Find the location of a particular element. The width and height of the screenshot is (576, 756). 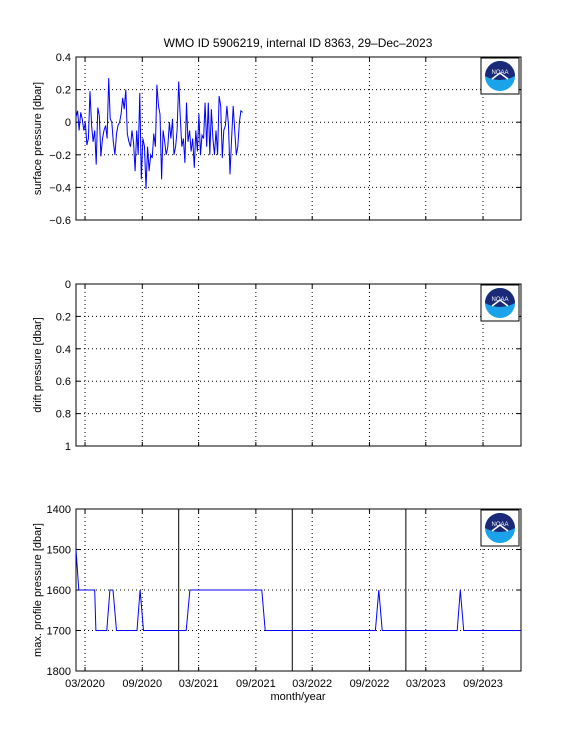

x-tick-label: 03/2022 is located at coordinates (312, 684).